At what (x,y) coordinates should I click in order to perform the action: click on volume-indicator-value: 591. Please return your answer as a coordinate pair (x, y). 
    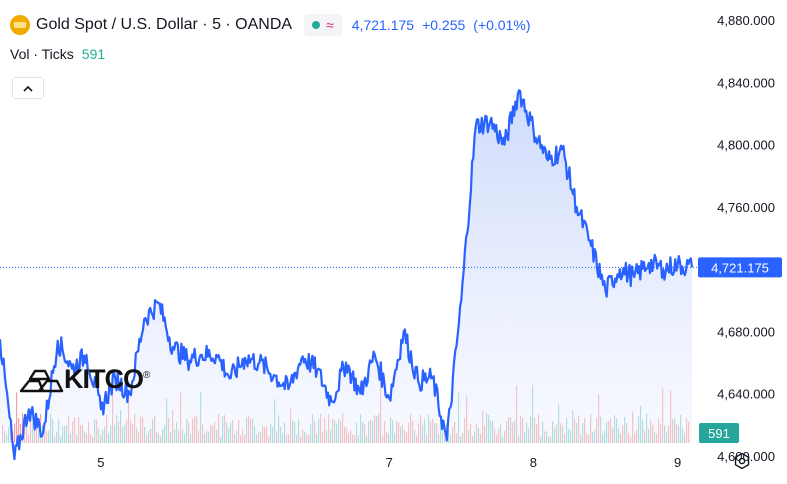
    Looking at the image, I should click on (93, 54).